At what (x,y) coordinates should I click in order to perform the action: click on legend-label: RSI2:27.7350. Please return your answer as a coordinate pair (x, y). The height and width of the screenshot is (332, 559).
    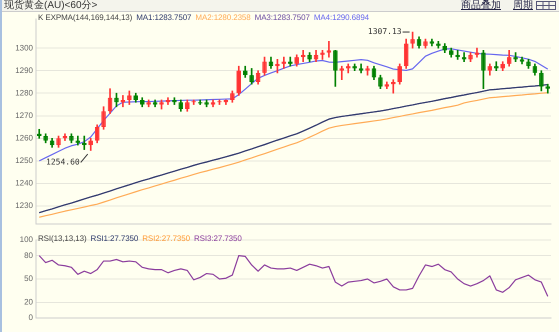
    Looking at the image, I should click on (166, 238).